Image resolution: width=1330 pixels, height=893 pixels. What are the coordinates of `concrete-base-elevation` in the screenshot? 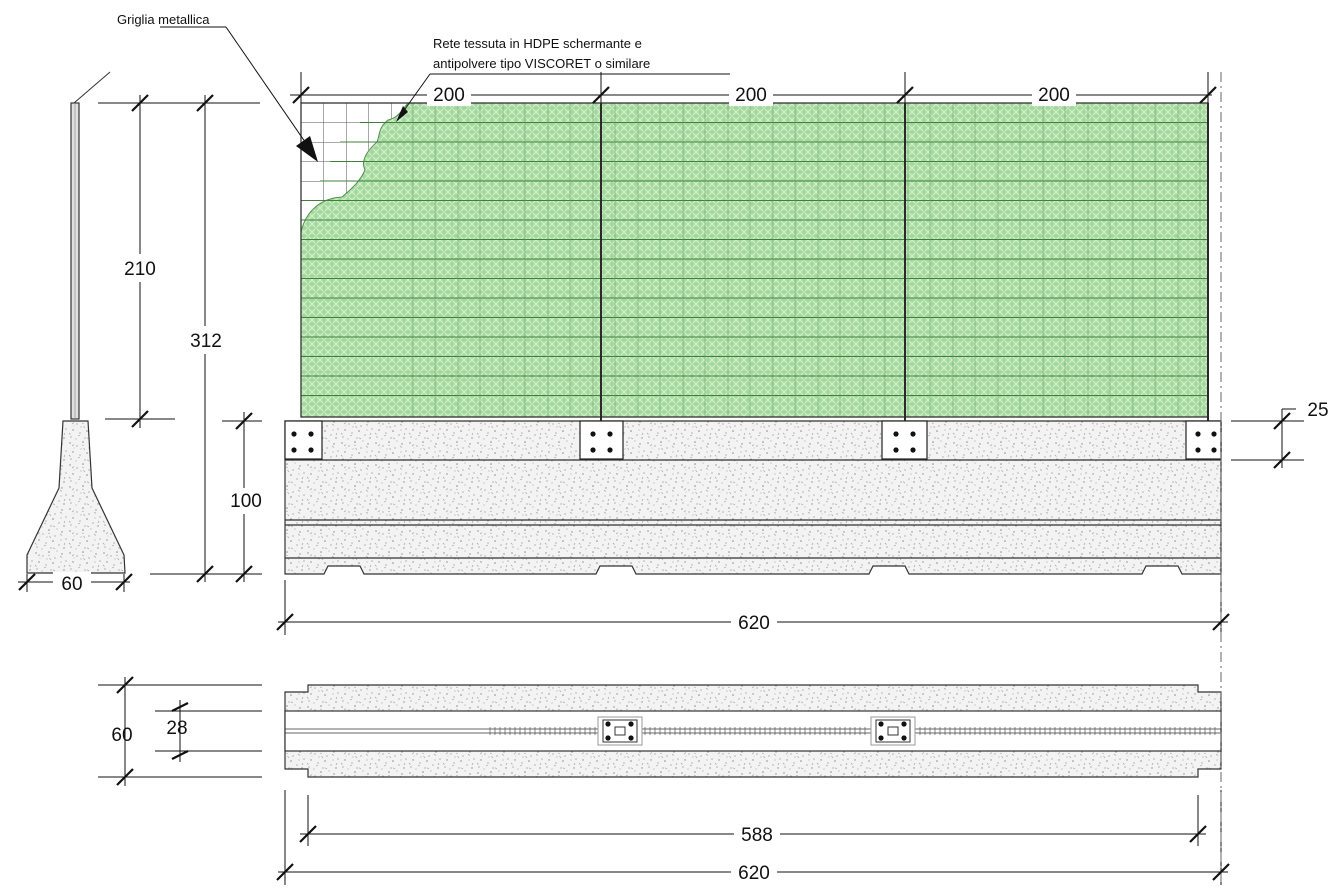 It's located at (753, 497).